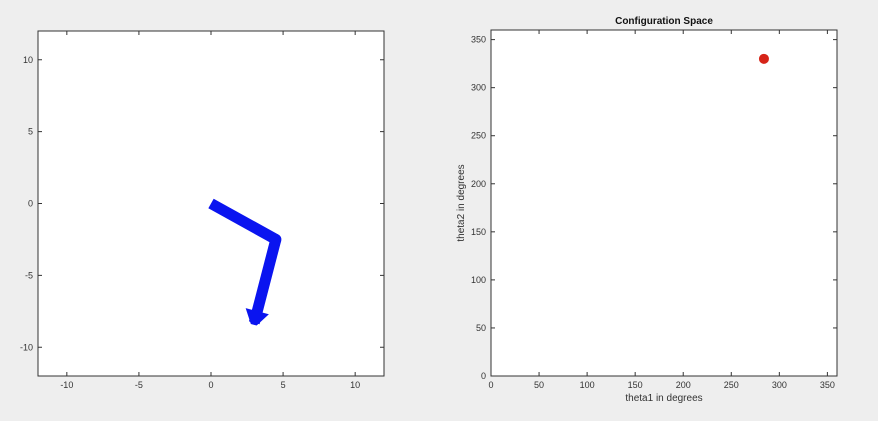 This screenshot has height=421, width=878. Describe the element at coordinates (827, 385) in the screenshot. I see `config-x-tick-label: 350` at that location.